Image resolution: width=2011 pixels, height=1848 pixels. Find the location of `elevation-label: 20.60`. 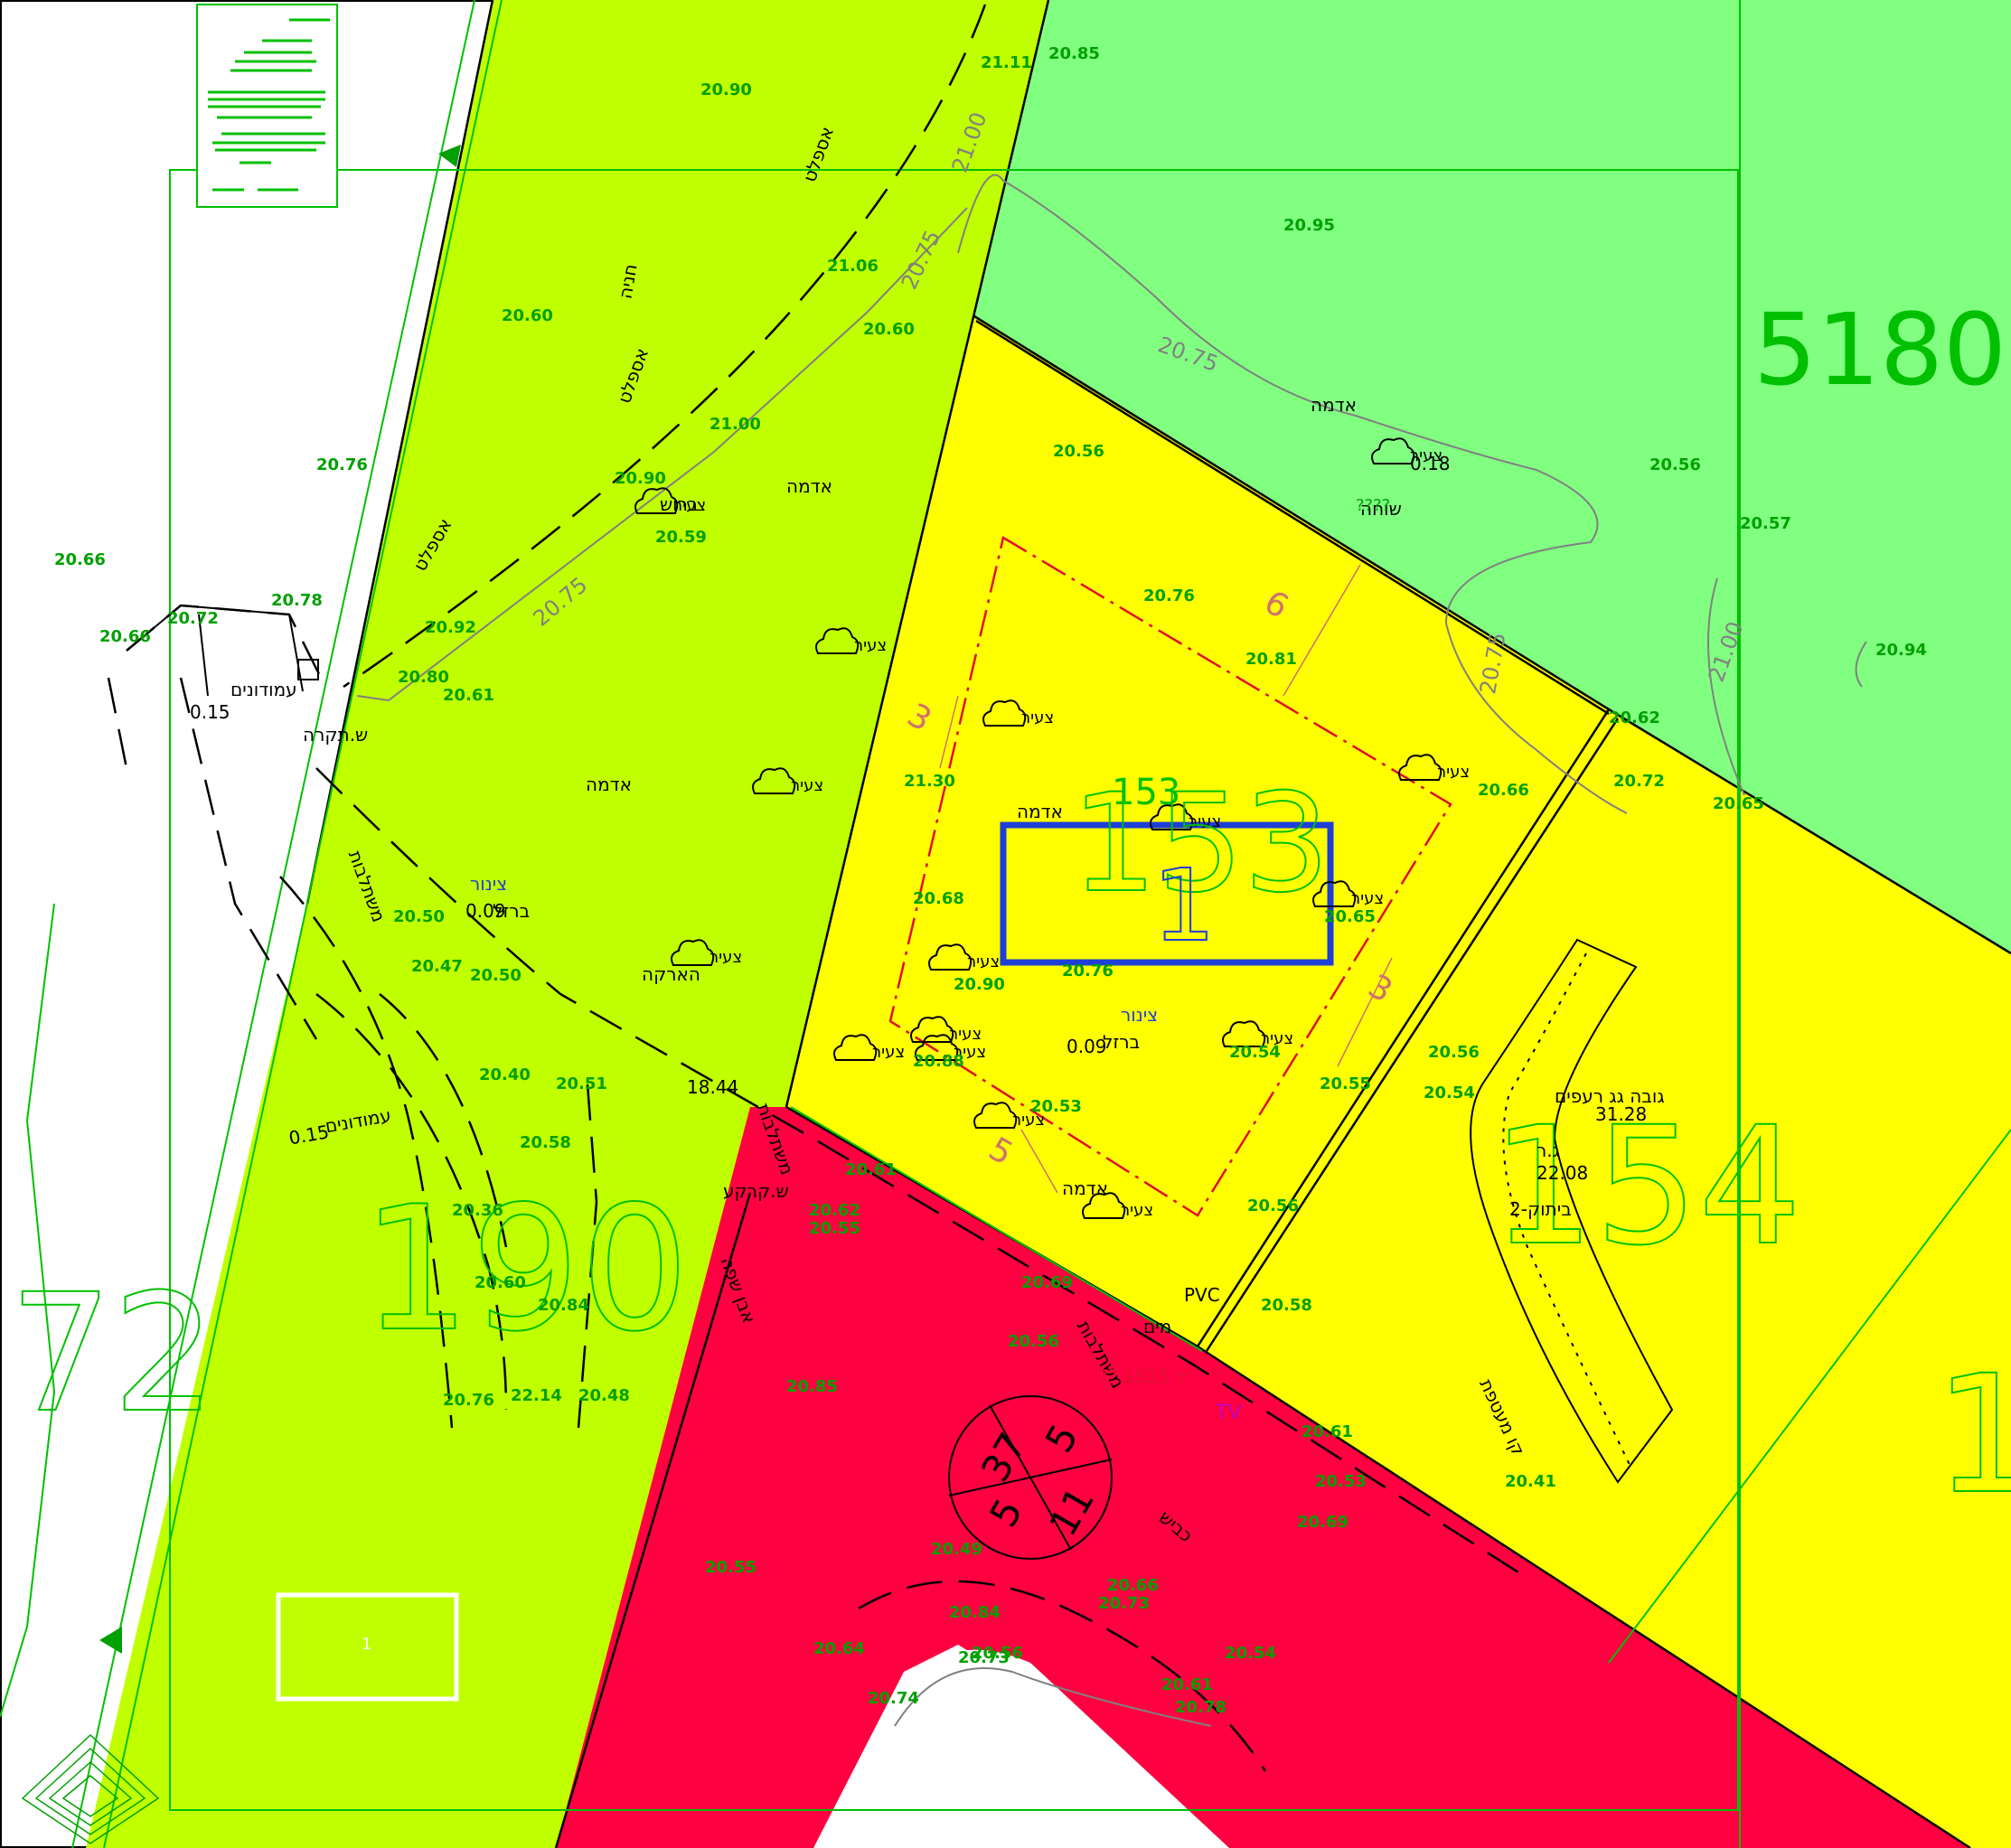

elevation-label: 20.60 is located at coordinates (889, 329).